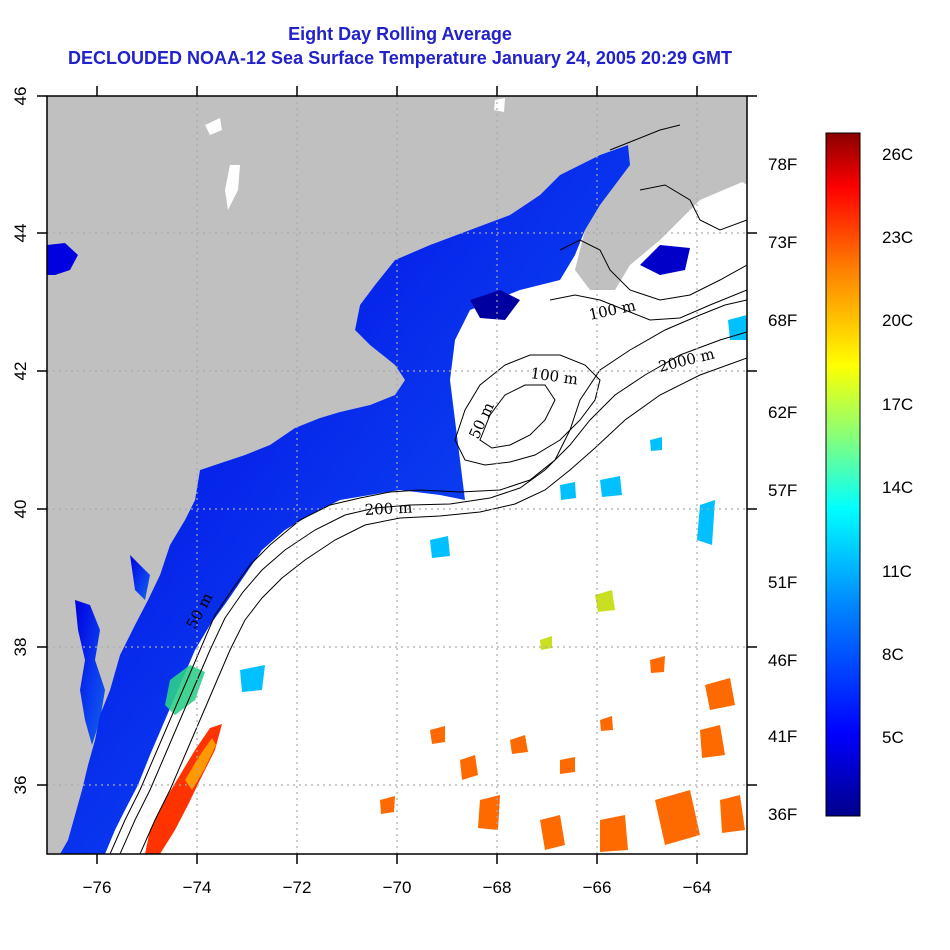 The height and width of the screenshot is (950, 950). What do you see at coordinates (782, 736) in the screenshot?
I see `fahrenheit-label: 41F` at bounding box center [782, 736].